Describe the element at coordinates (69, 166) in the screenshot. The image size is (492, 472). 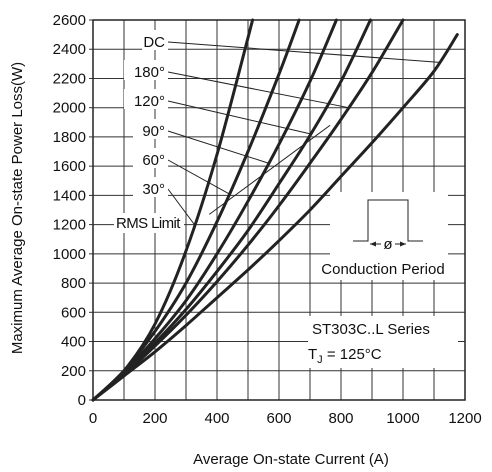
I see `y-tick-label: 1600` at that location.